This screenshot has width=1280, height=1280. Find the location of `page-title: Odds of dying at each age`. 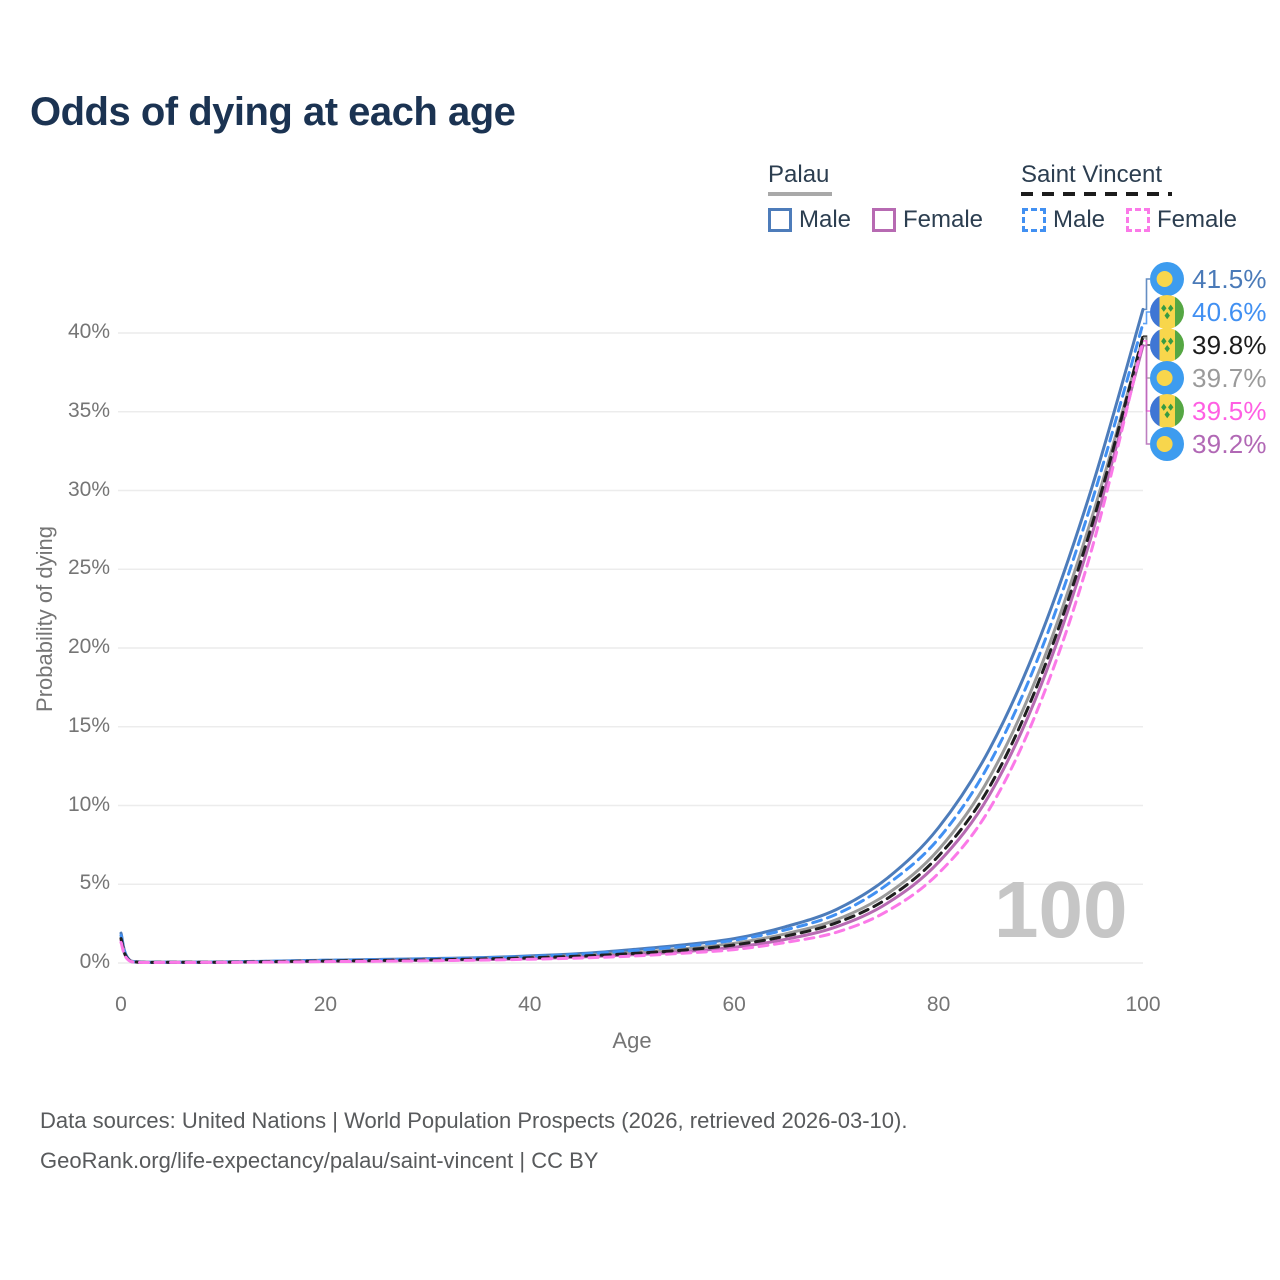

page-title: Odds of dying at each age is located at coordinates (273, 112).